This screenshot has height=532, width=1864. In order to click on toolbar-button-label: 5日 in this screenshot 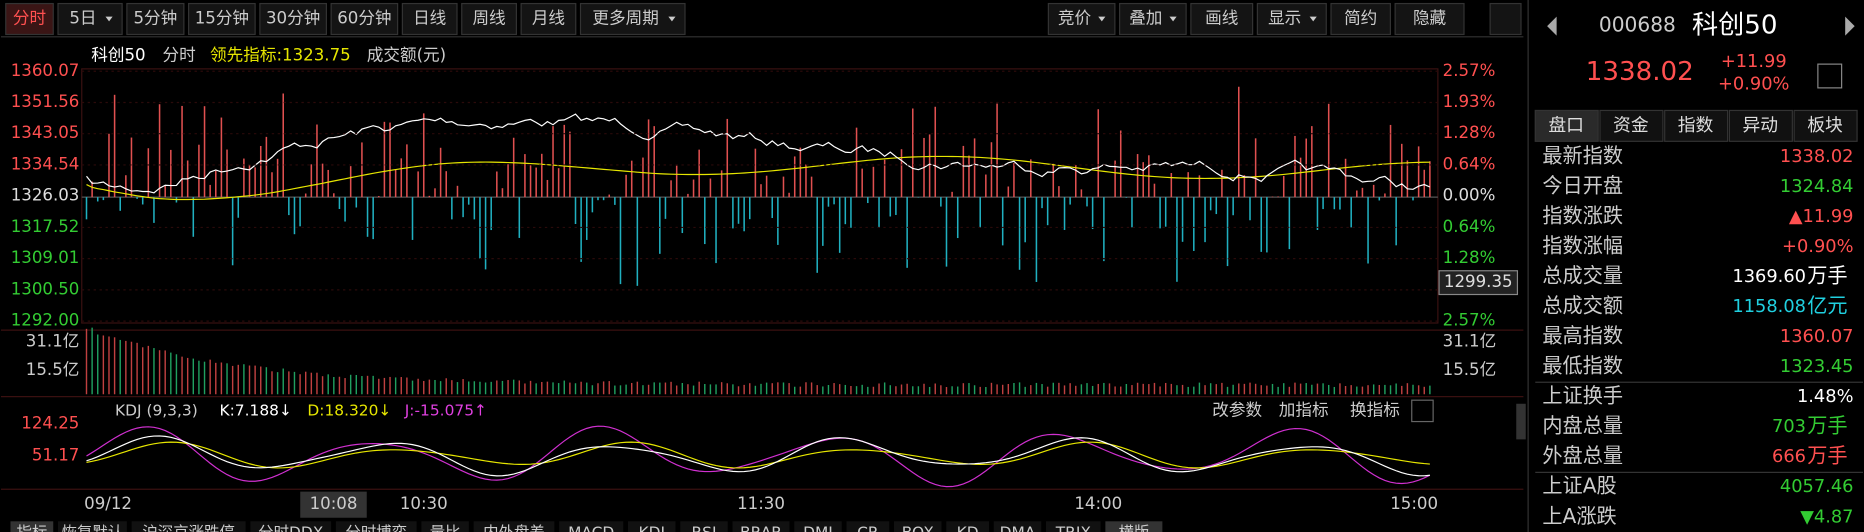, I will do `click(82, 18)`.